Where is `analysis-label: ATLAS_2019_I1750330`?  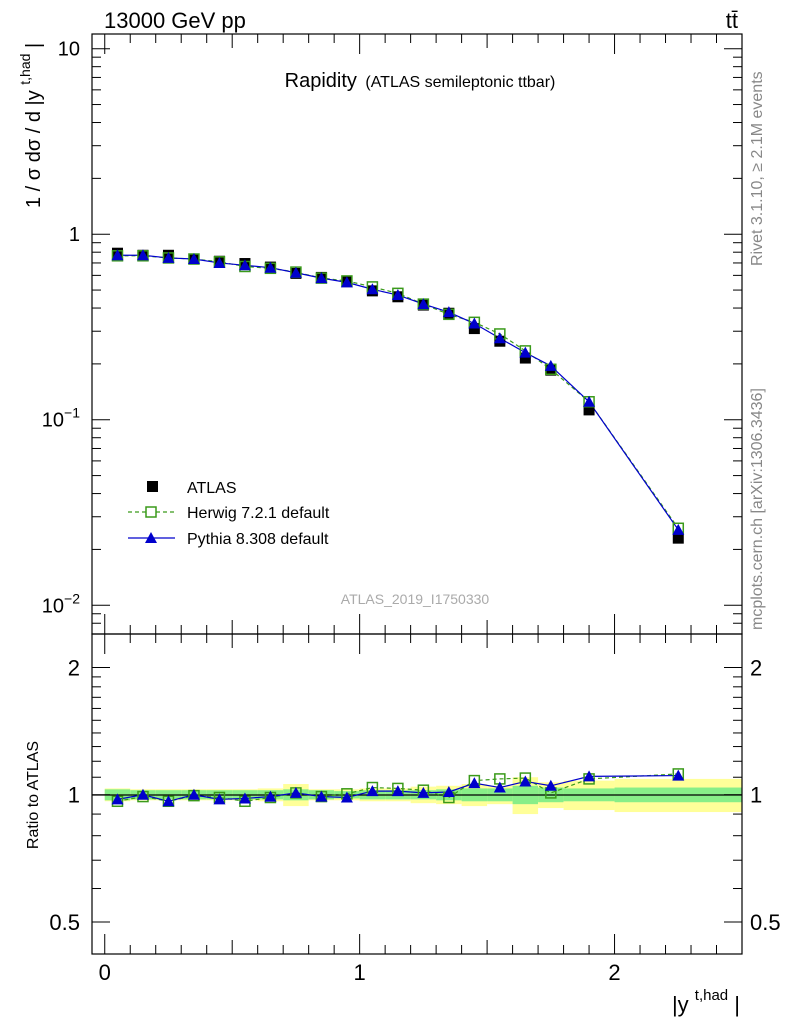
analysis-label: ATLAS_2019_I1750330 is located at coordinates (415, 599).